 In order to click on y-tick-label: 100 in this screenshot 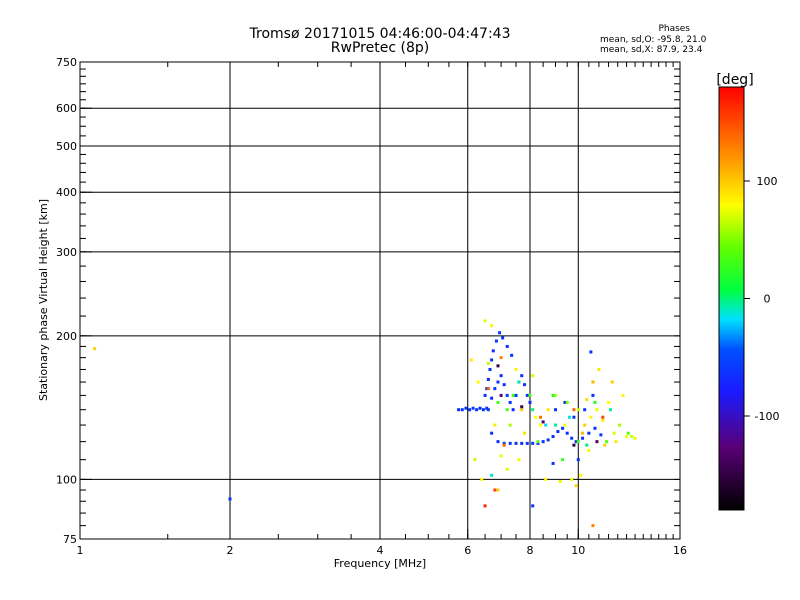, I will do `click(66, 479)`.